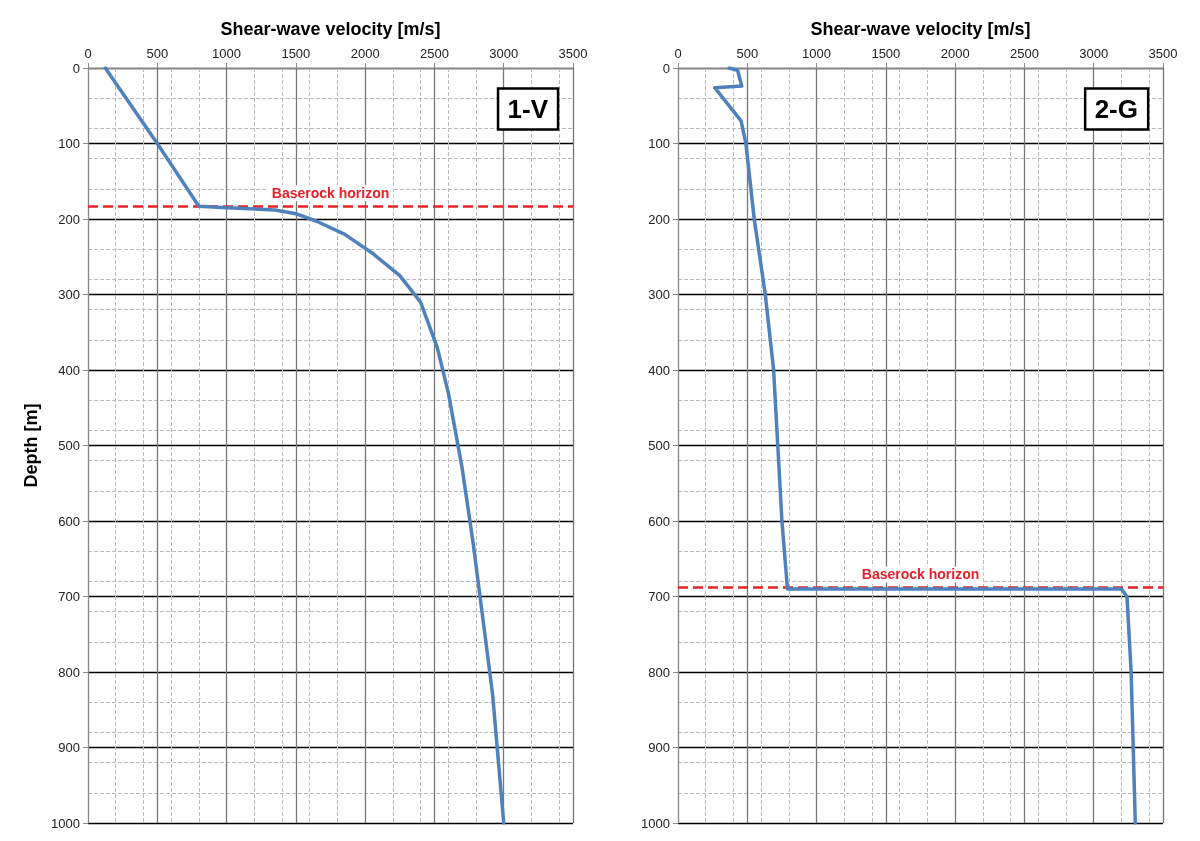 This screenshot has height=841, width=1200. What do you see at coordinates (1116, 109) in the screenshot?
I see `text: 2-G` at bounding box center [1116, 109].